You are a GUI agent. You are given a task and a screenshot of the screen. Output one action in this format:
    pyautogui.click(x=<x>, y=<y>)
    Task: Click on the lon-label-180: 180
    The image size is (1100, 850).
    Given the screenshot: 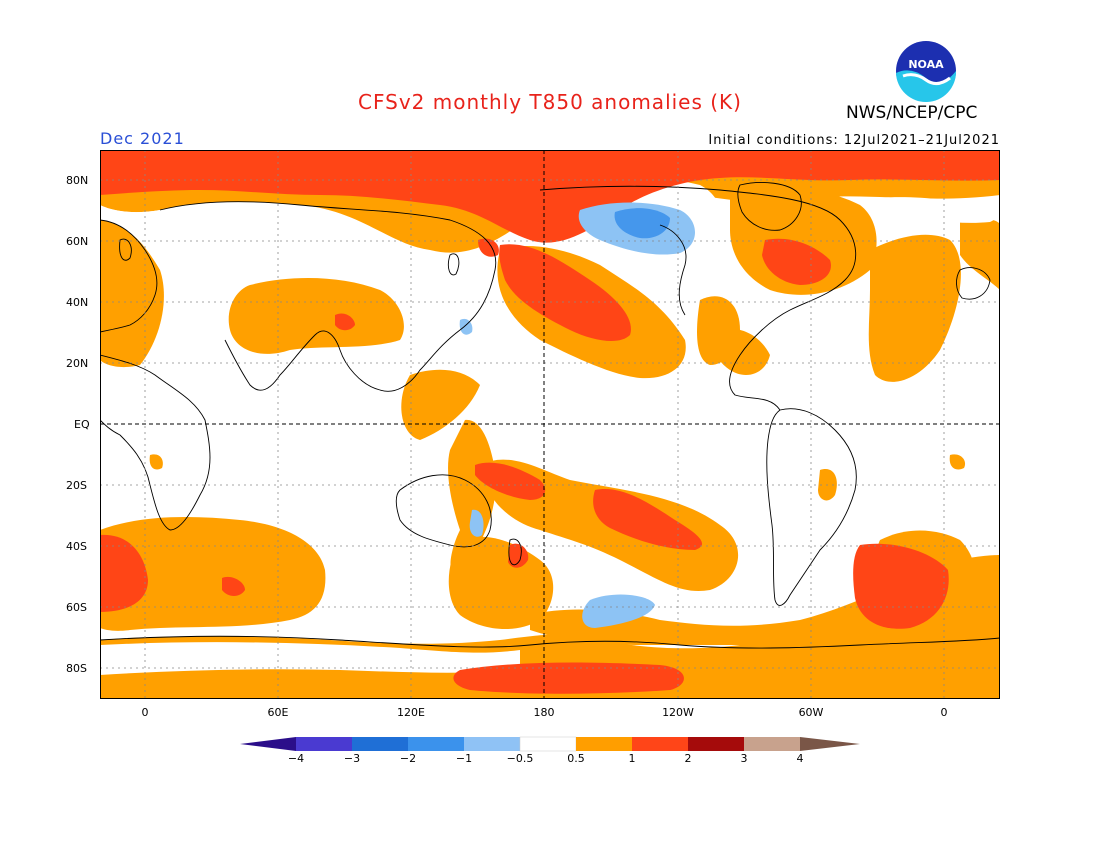 What is the action you would take?
    pyautogui.click(x=544, y=712)
    